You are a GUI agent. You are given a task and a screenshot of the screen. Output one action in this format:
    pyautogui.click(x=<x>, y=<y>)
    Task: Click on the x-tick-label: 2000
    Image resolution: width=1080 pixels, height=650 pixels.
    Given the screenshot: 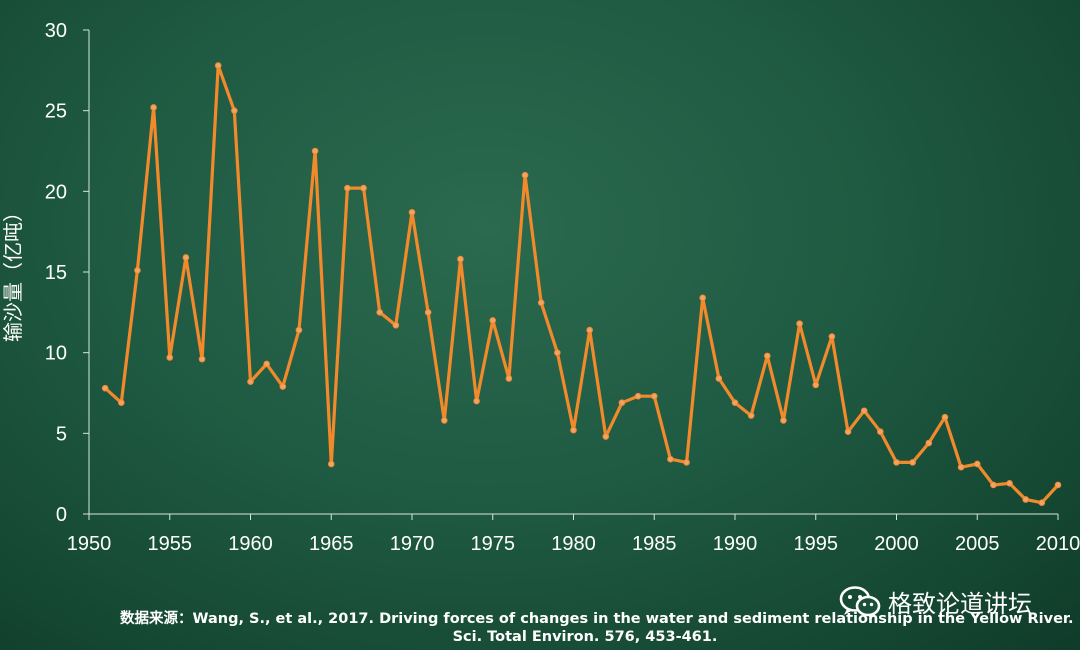 What is the action you would take?
    pyautogui.click(x=896, y=544)
    